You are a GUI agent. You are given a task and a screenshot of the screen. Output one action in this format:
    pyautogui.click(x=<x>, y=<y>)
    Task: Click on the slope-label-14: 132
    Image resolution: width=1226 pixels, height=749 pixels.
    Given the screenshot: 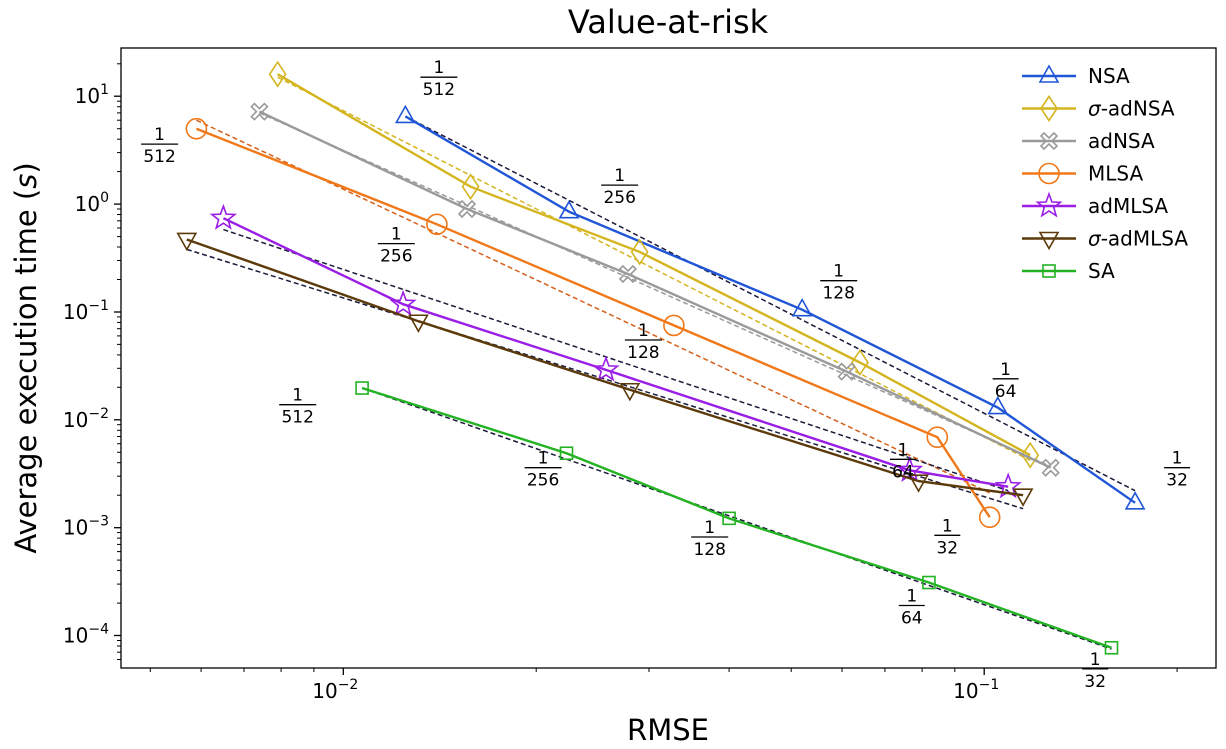 What is the action you would take?
    pyautogui.click(x=1095, y=671)
    